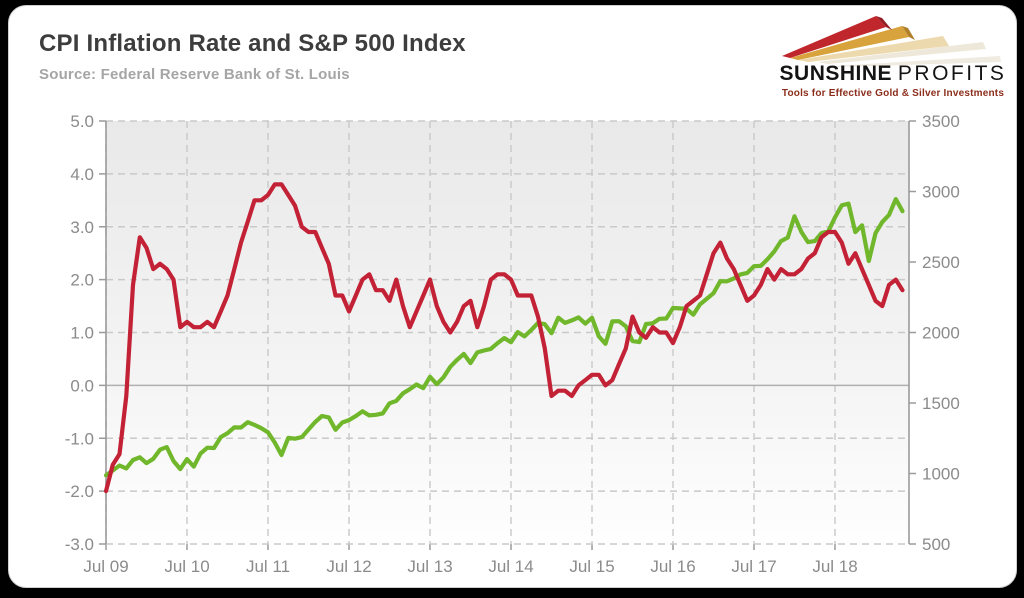 This screenshot has width=1024, height=598. Describe the element at coordinates (753, 566) in the screenshot. I see `x-tick-label: Jul 17` at that location.